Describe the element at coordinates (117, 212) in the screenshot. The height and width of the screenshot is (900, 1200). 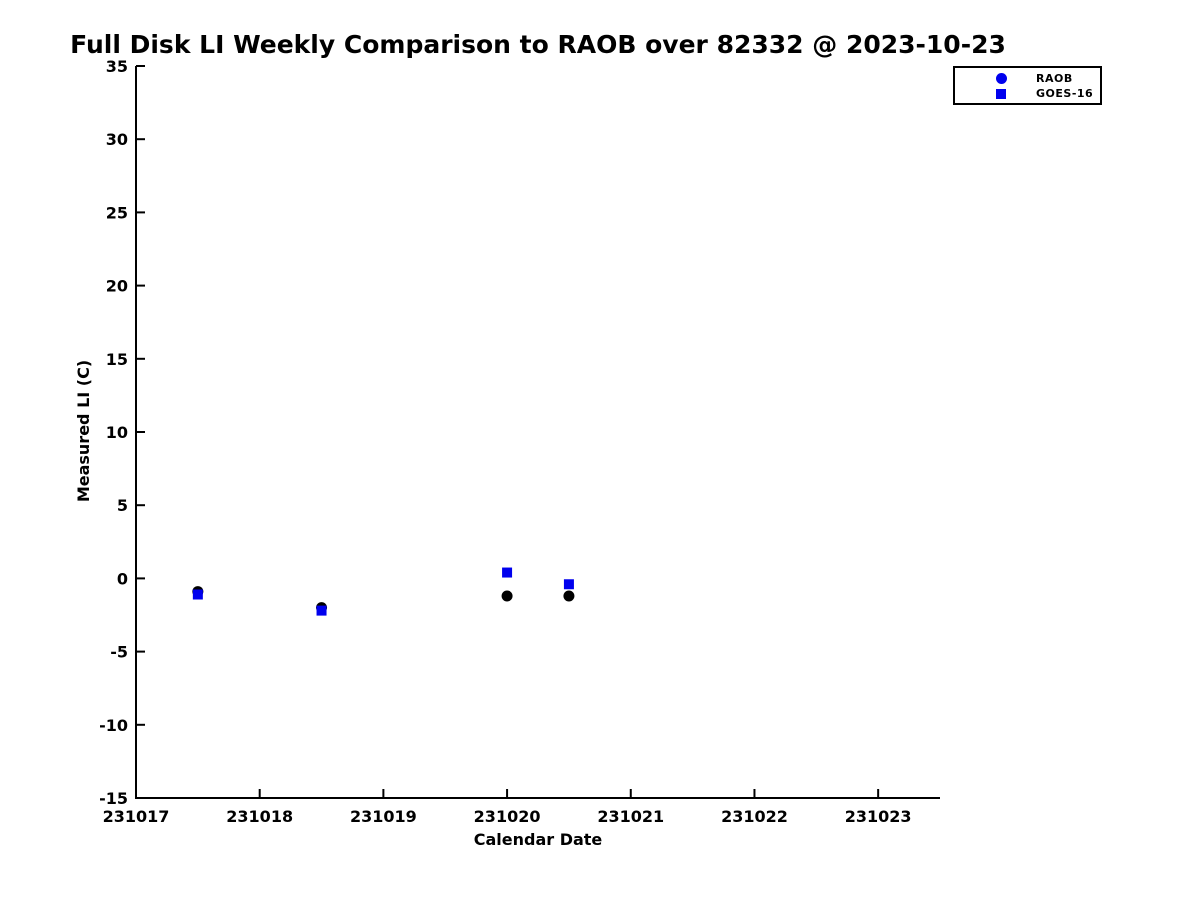
I see `y-tick-label: 25` at that location.